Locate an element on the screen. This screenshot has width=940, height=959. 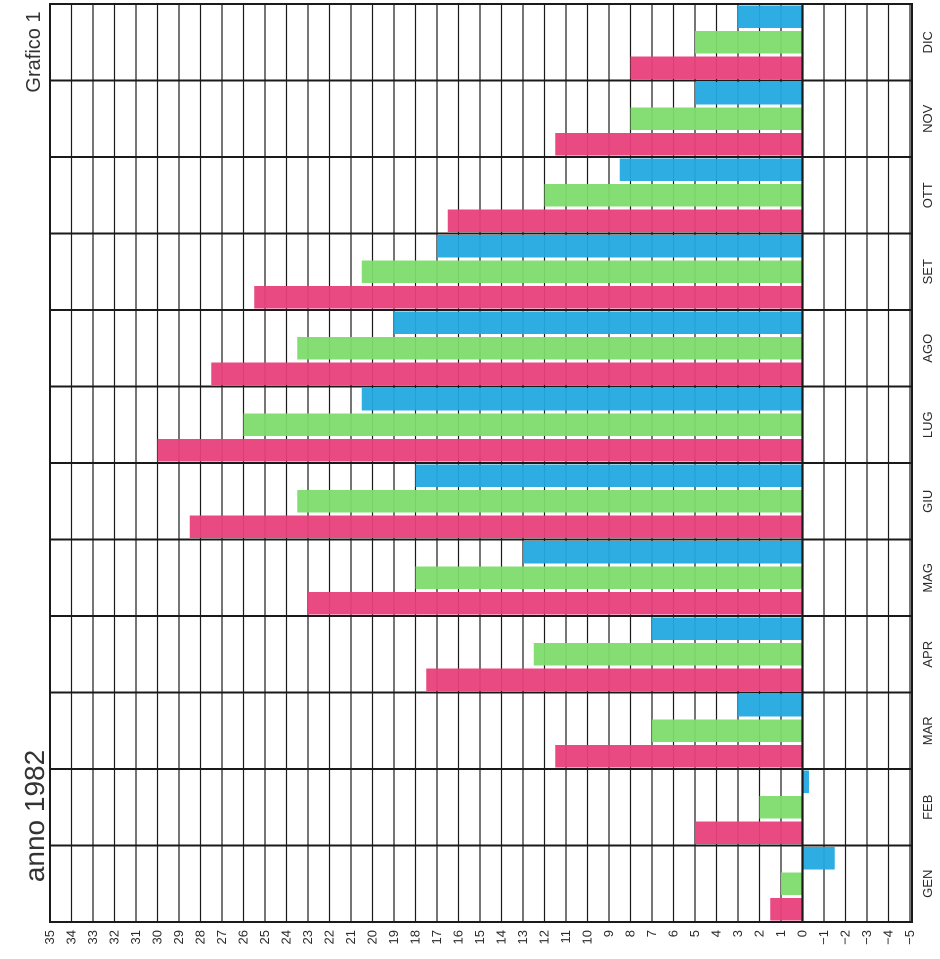
x-tick-label: 4 is located at coordinates (716, 933).